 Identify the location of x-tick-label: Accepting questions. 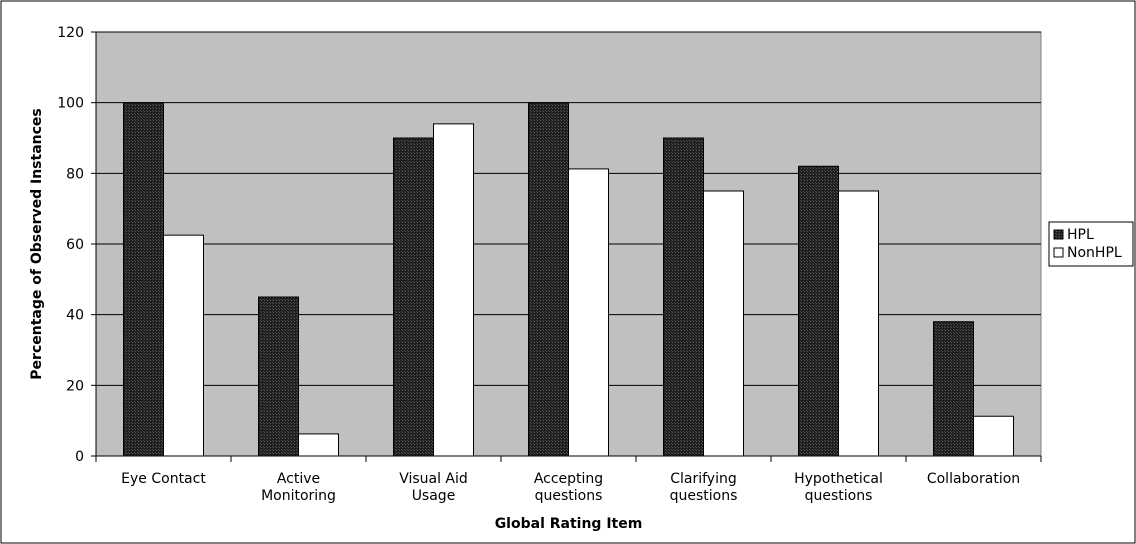
(568, 487).